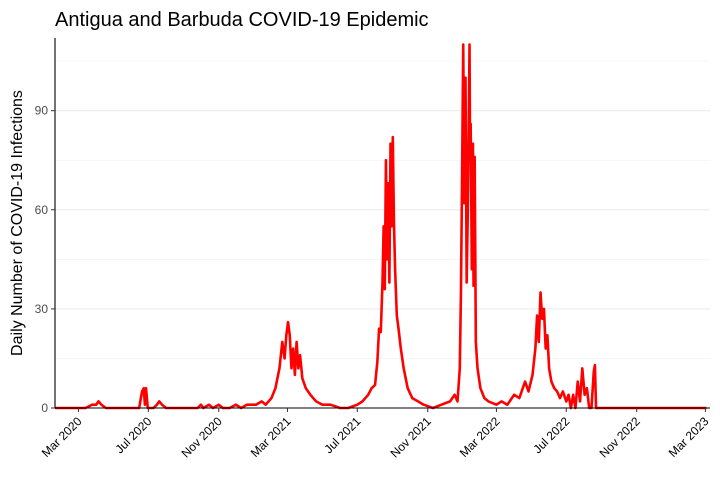  What do you see at coordinates (133, 435) in the screenshot?
I see `x-tick-label: Jul 2020` at bounding box center [133, 435].